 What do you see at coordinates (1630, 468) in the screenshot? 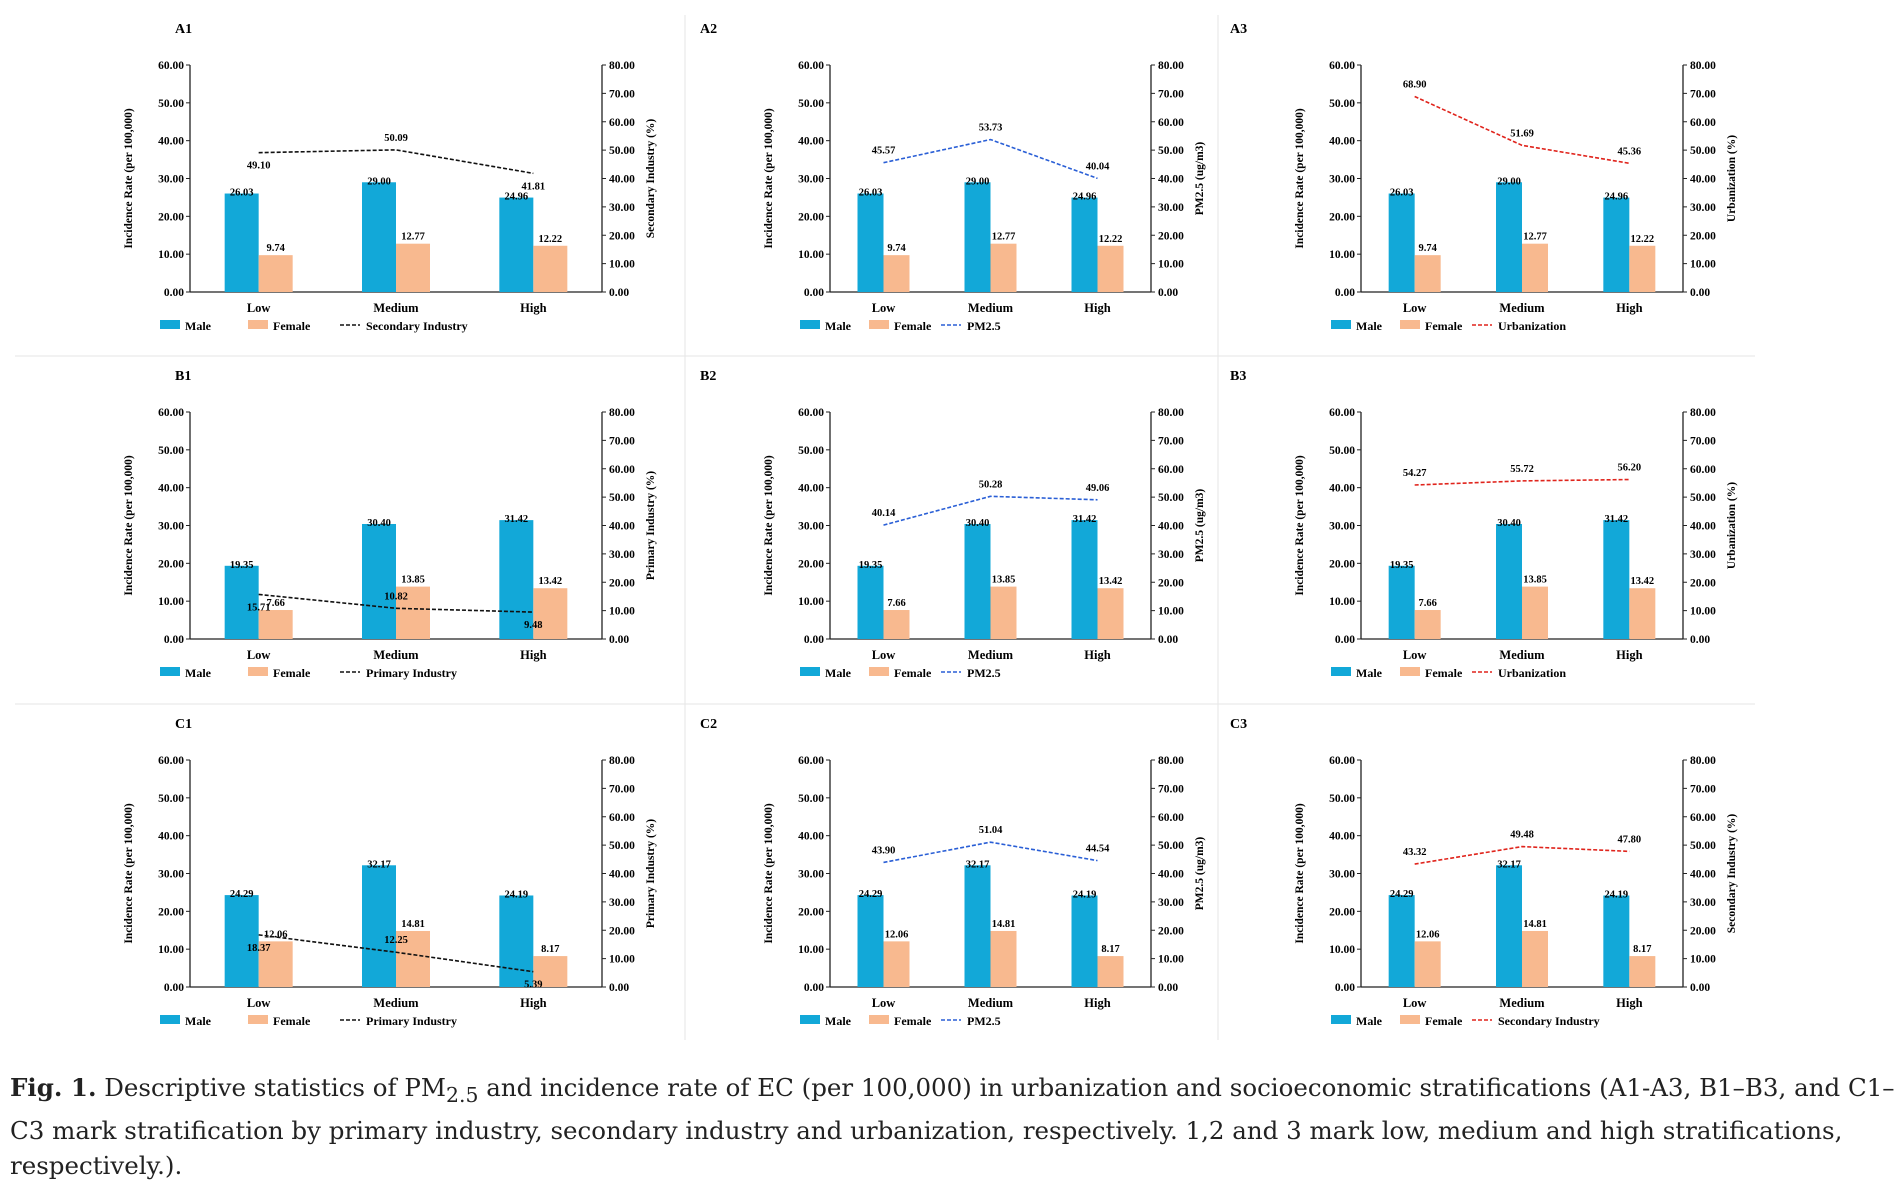
I see `line-point-label: 56.20` at bounding box center [1630, 468].